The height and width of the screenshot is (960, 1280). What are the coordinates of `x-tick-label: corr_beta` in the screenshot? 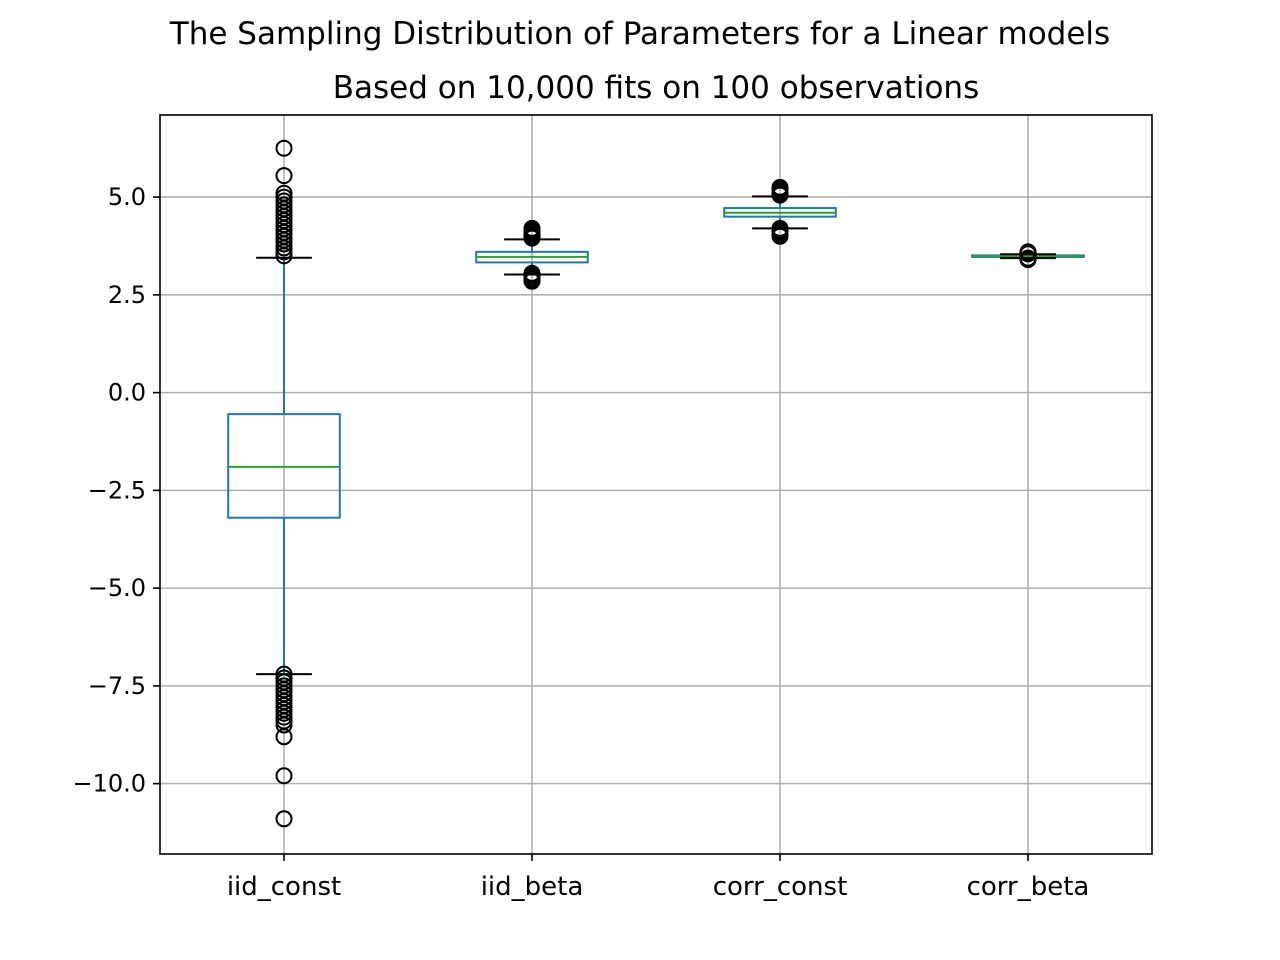 It's located at (1028, 887).